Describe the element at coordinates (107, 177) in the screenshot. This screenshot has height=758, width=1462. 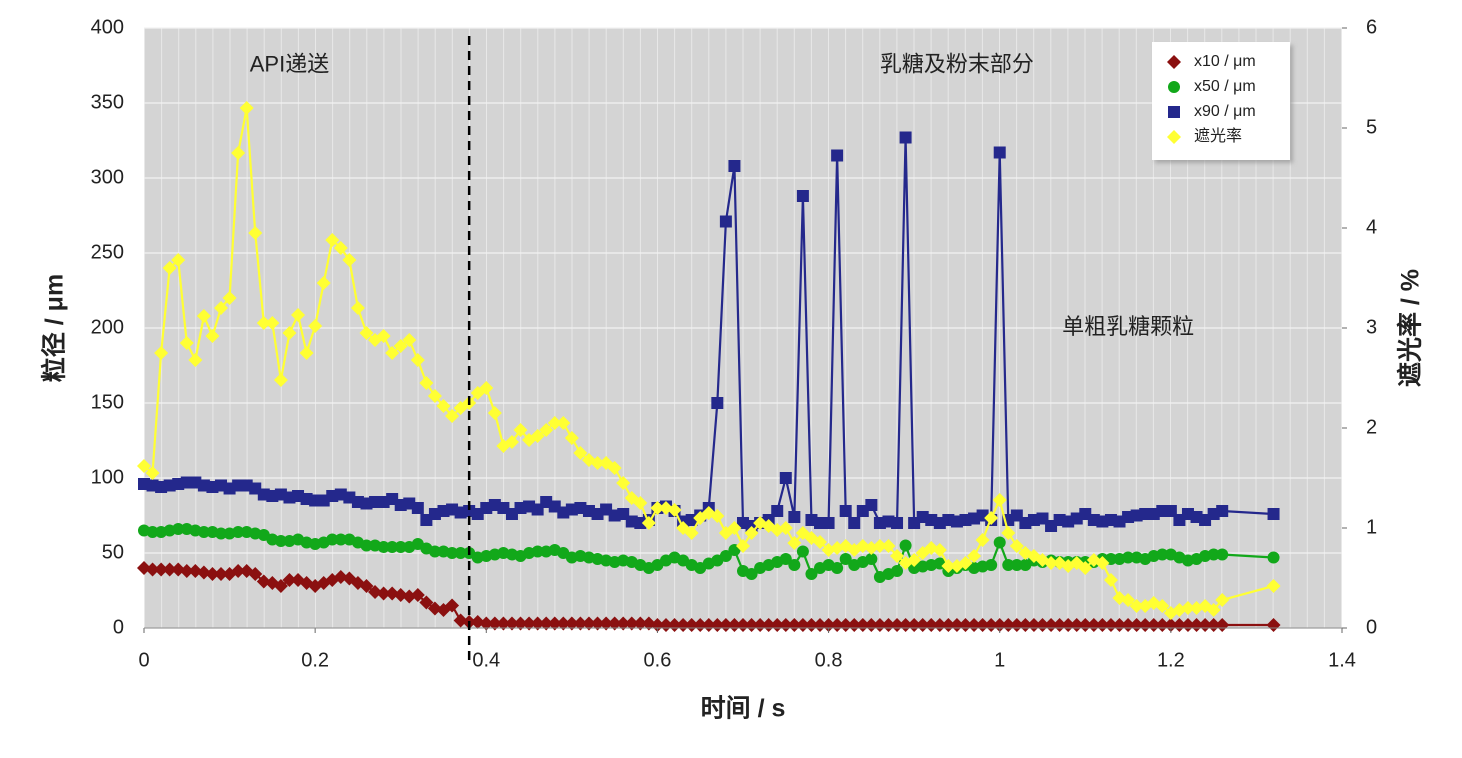
I see `y-tick-label: 300` at that location.